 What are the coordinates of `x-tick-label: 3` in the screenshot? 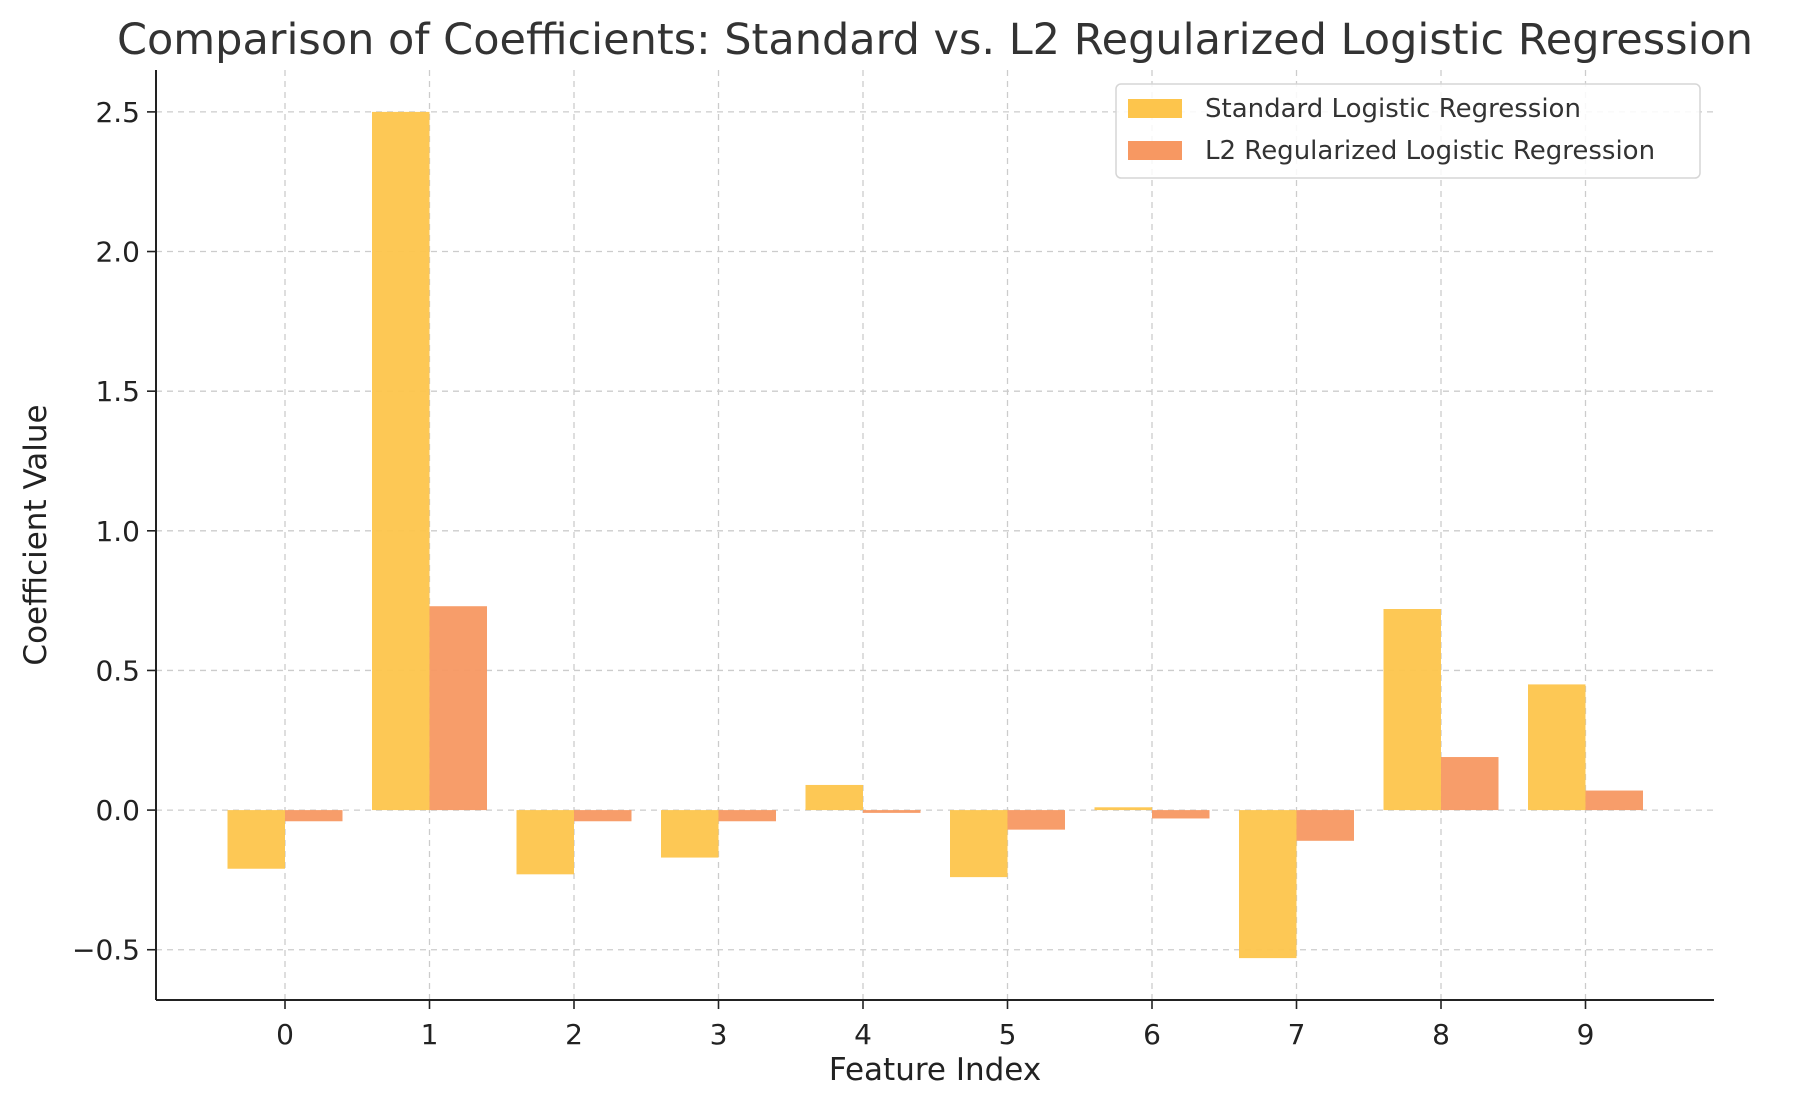 It's located at (719, 1034).